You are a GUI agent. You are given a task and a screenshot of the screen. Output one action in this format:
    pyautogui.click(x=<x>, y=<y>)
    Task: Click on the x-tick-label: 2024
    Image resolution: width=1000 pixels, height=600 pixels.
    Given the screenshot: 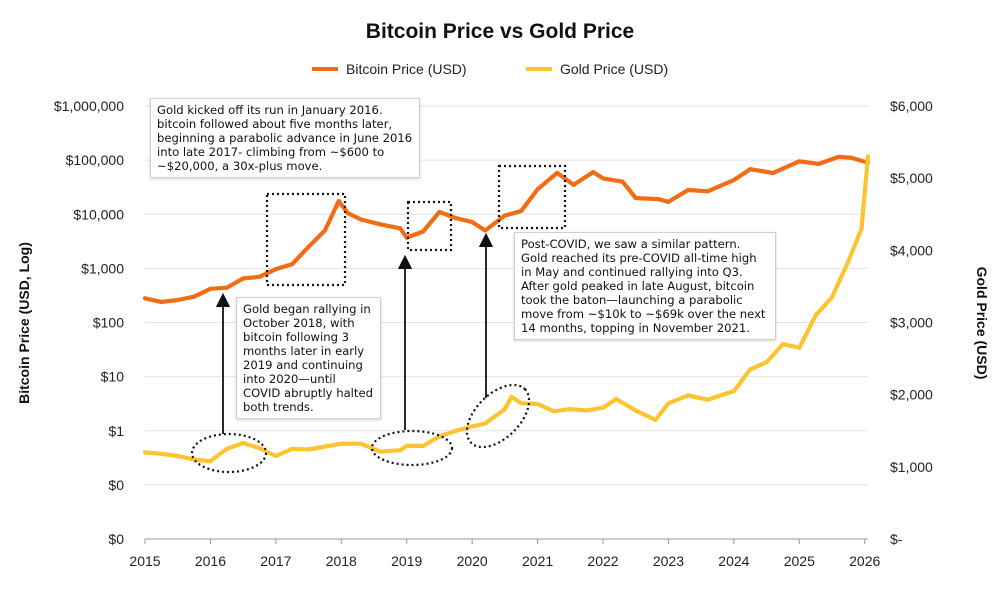 What is the action you would take?
    pyautogui.click(x=733, y=561)
    